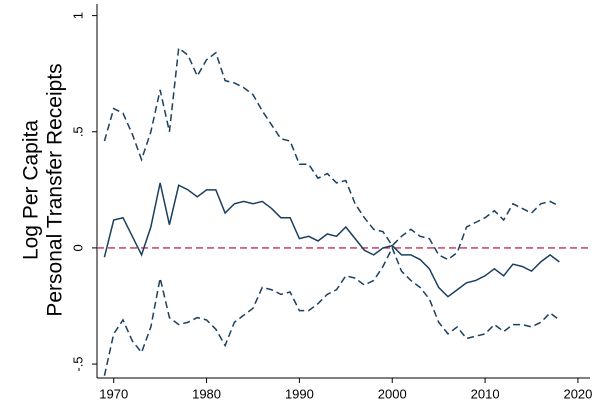 This screenshot has height=413, width=608. What do you see at coordinates (113, 393) in the screenshot?
I see `x-tick-label: 1970` at bounding box center [113, 393].